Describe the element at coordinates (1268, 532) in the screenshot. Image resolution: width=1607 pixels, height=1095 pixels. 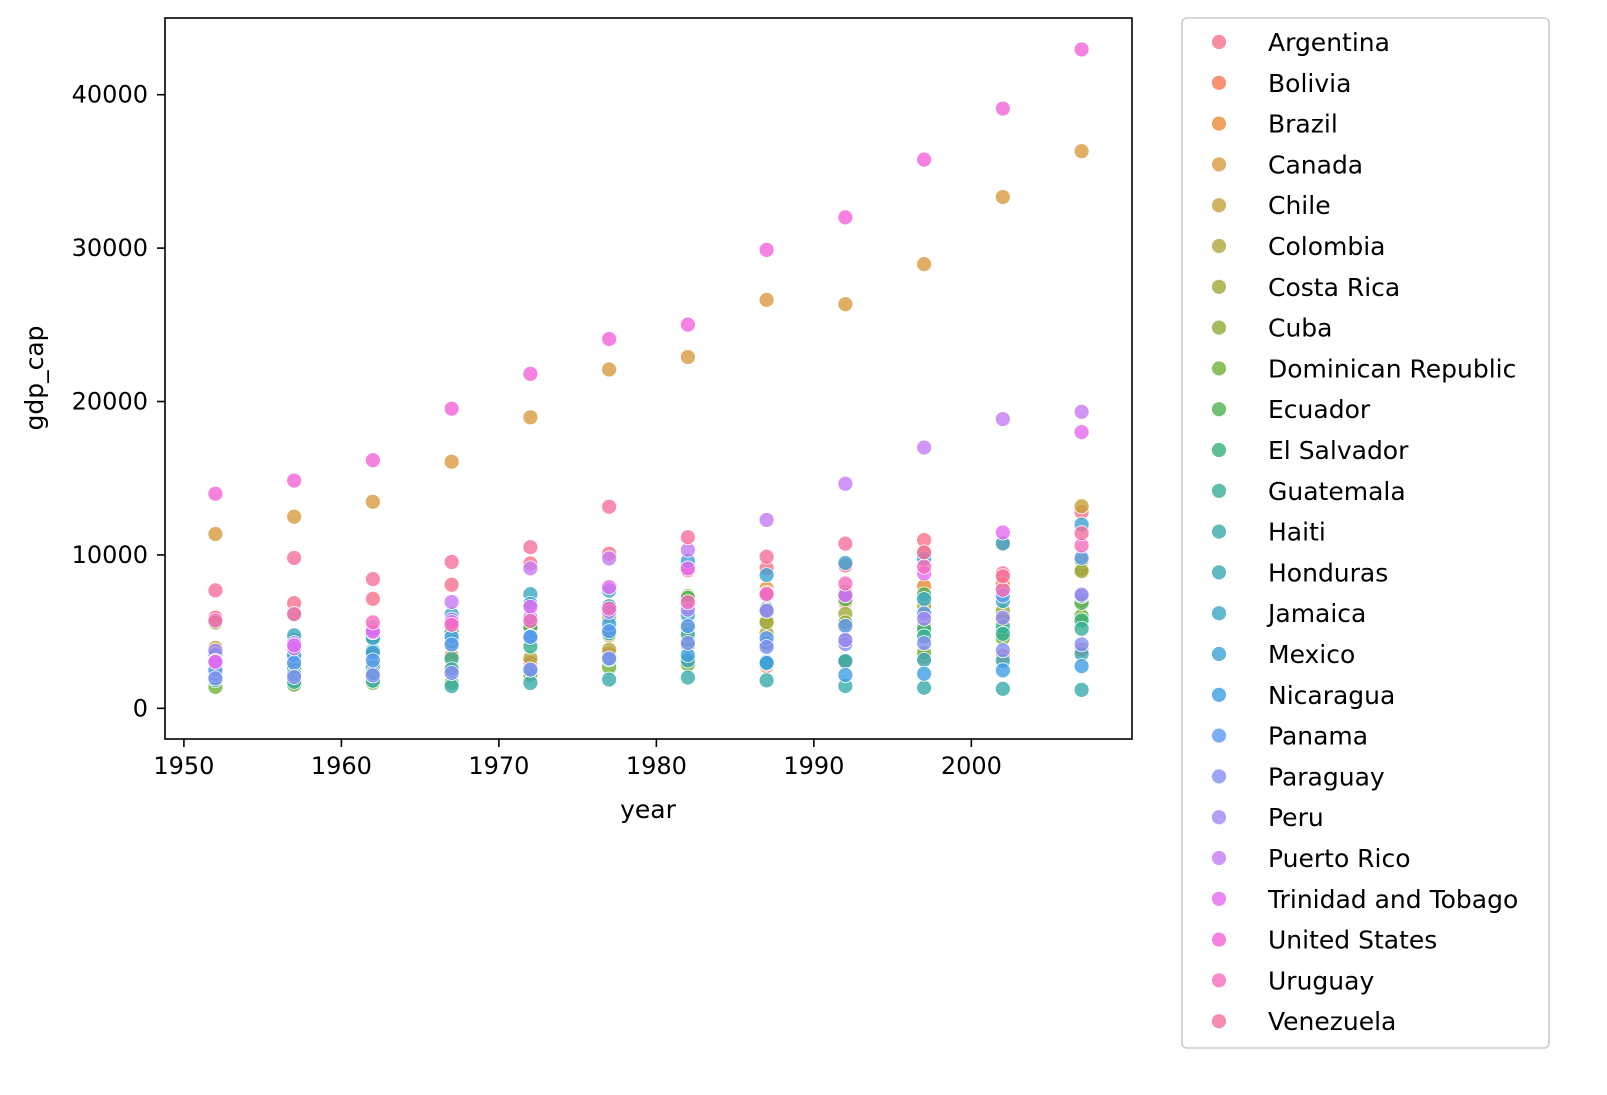
I see `legend-item: Haiti` at that location.